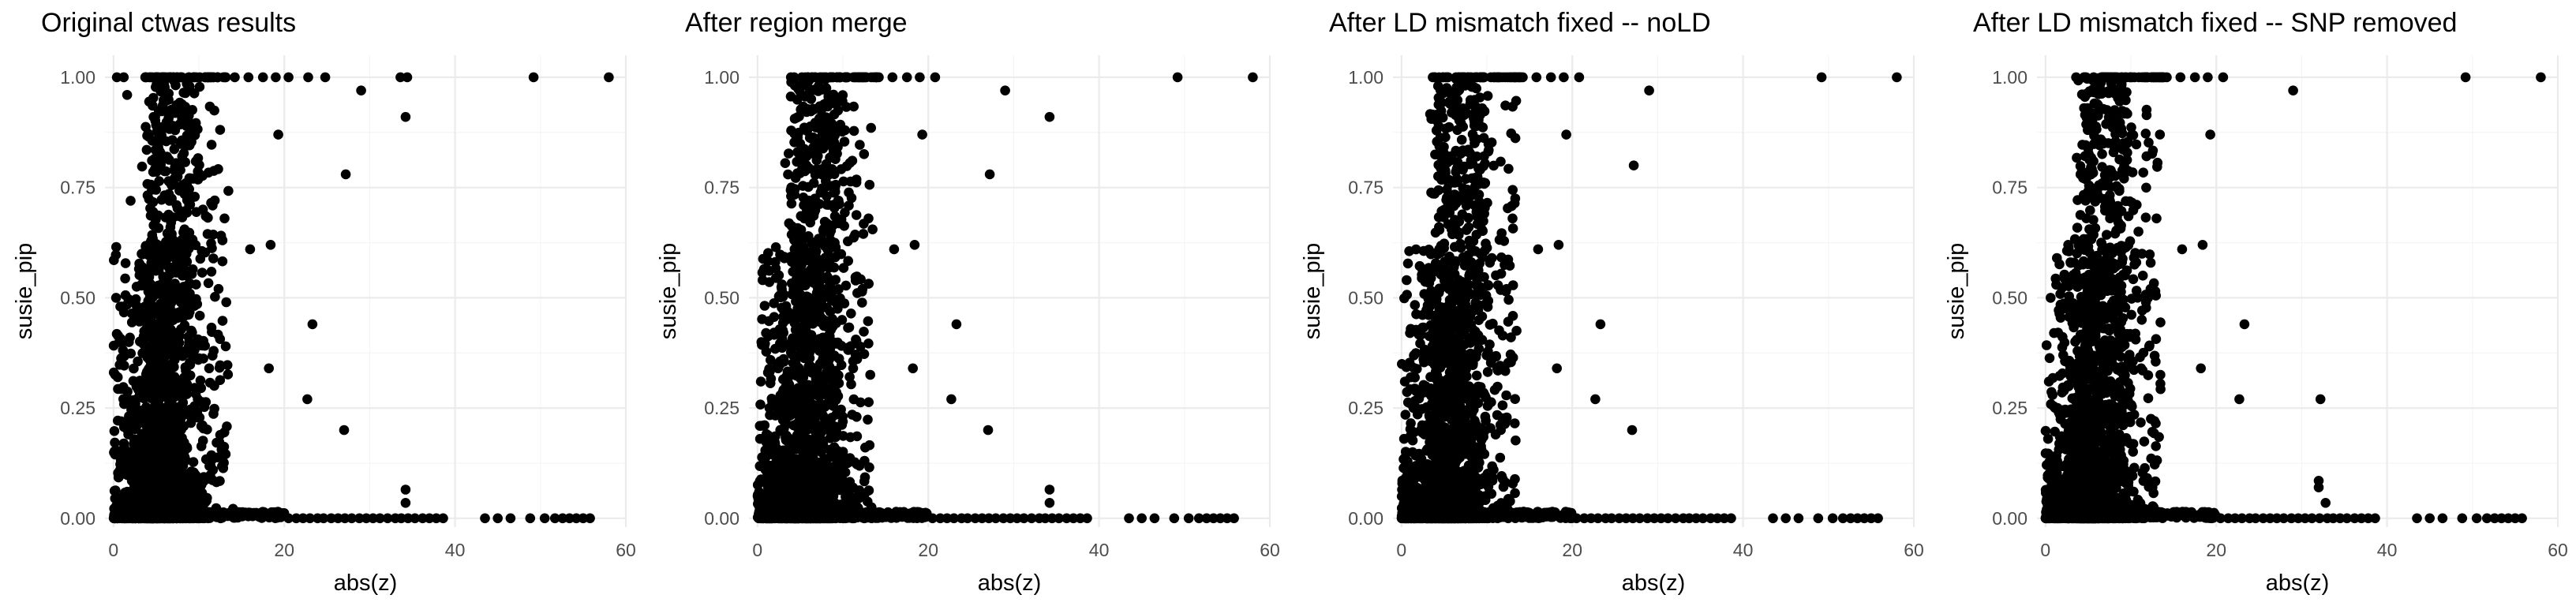 The image size is (2576, 606). Describe the element at coordinates (721, 77) in the screenshot. I see `y-tick-label: 1.00` at that location.